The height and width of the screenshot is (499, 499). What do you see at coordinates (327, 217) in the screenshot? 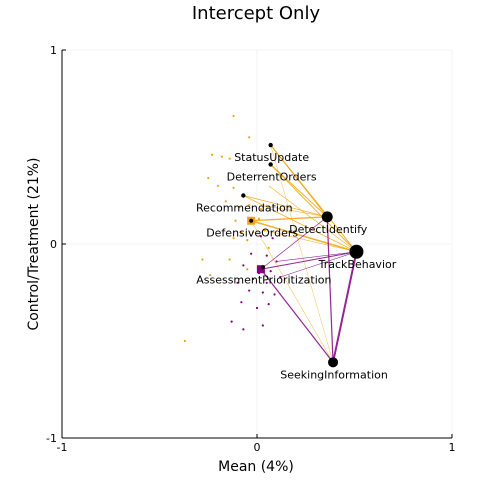
I see `node-DetectIdentify` at bounding box center [327, 217].